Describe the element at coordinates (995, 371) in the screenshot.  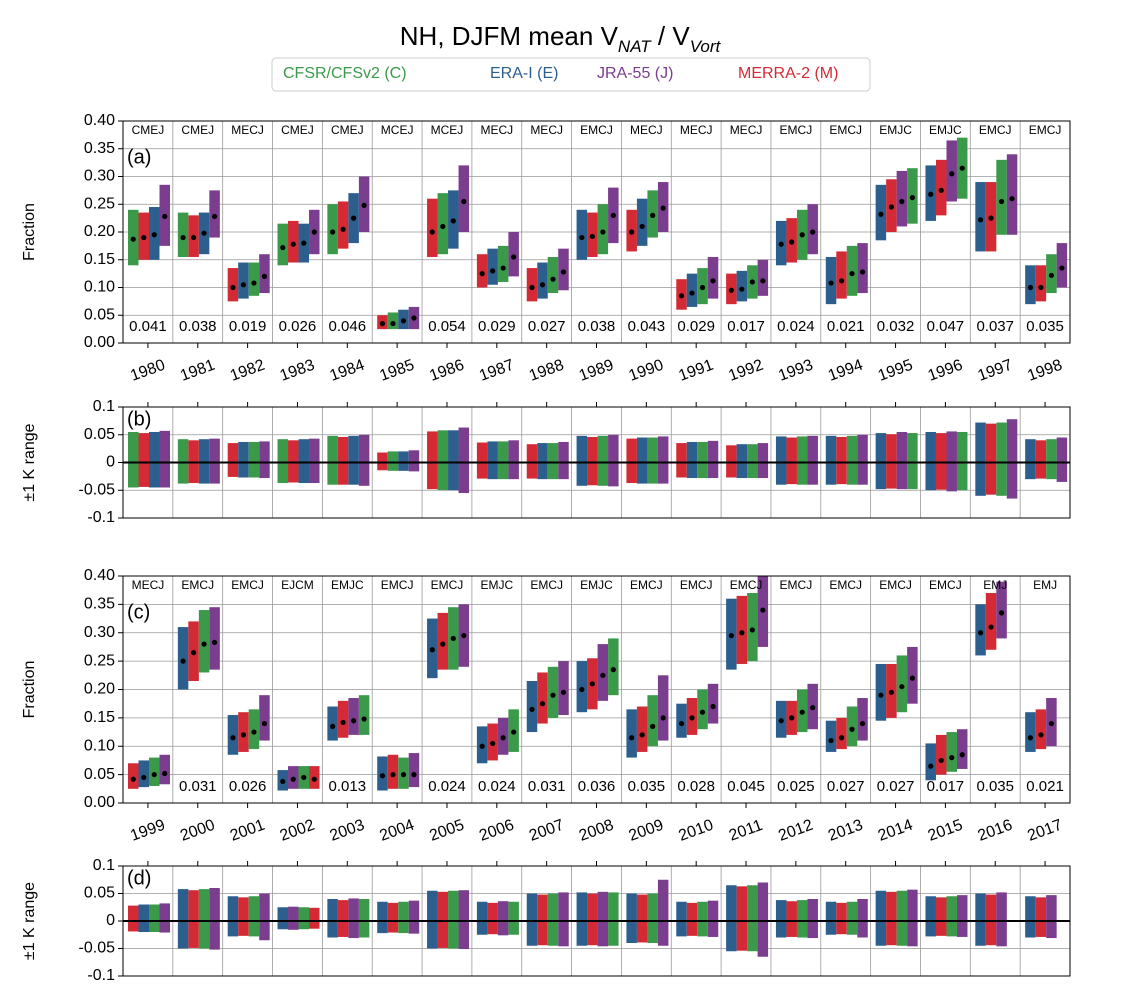
I see `x-tick-label: 1997` at that location.